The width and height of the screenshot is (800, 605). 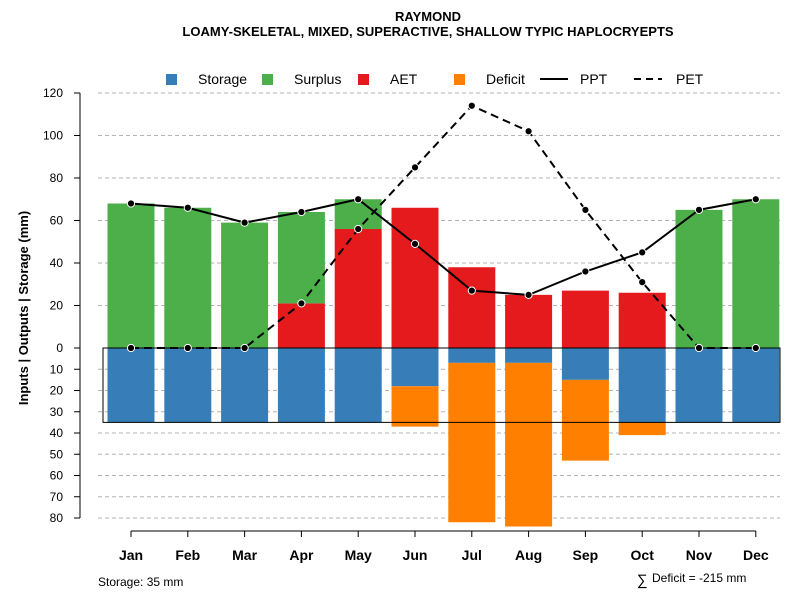 What do you see at coordinates (505, 79) in the screenshot?
I see `legend-label-deficit: Deficit` at bounding box center [505, 79].